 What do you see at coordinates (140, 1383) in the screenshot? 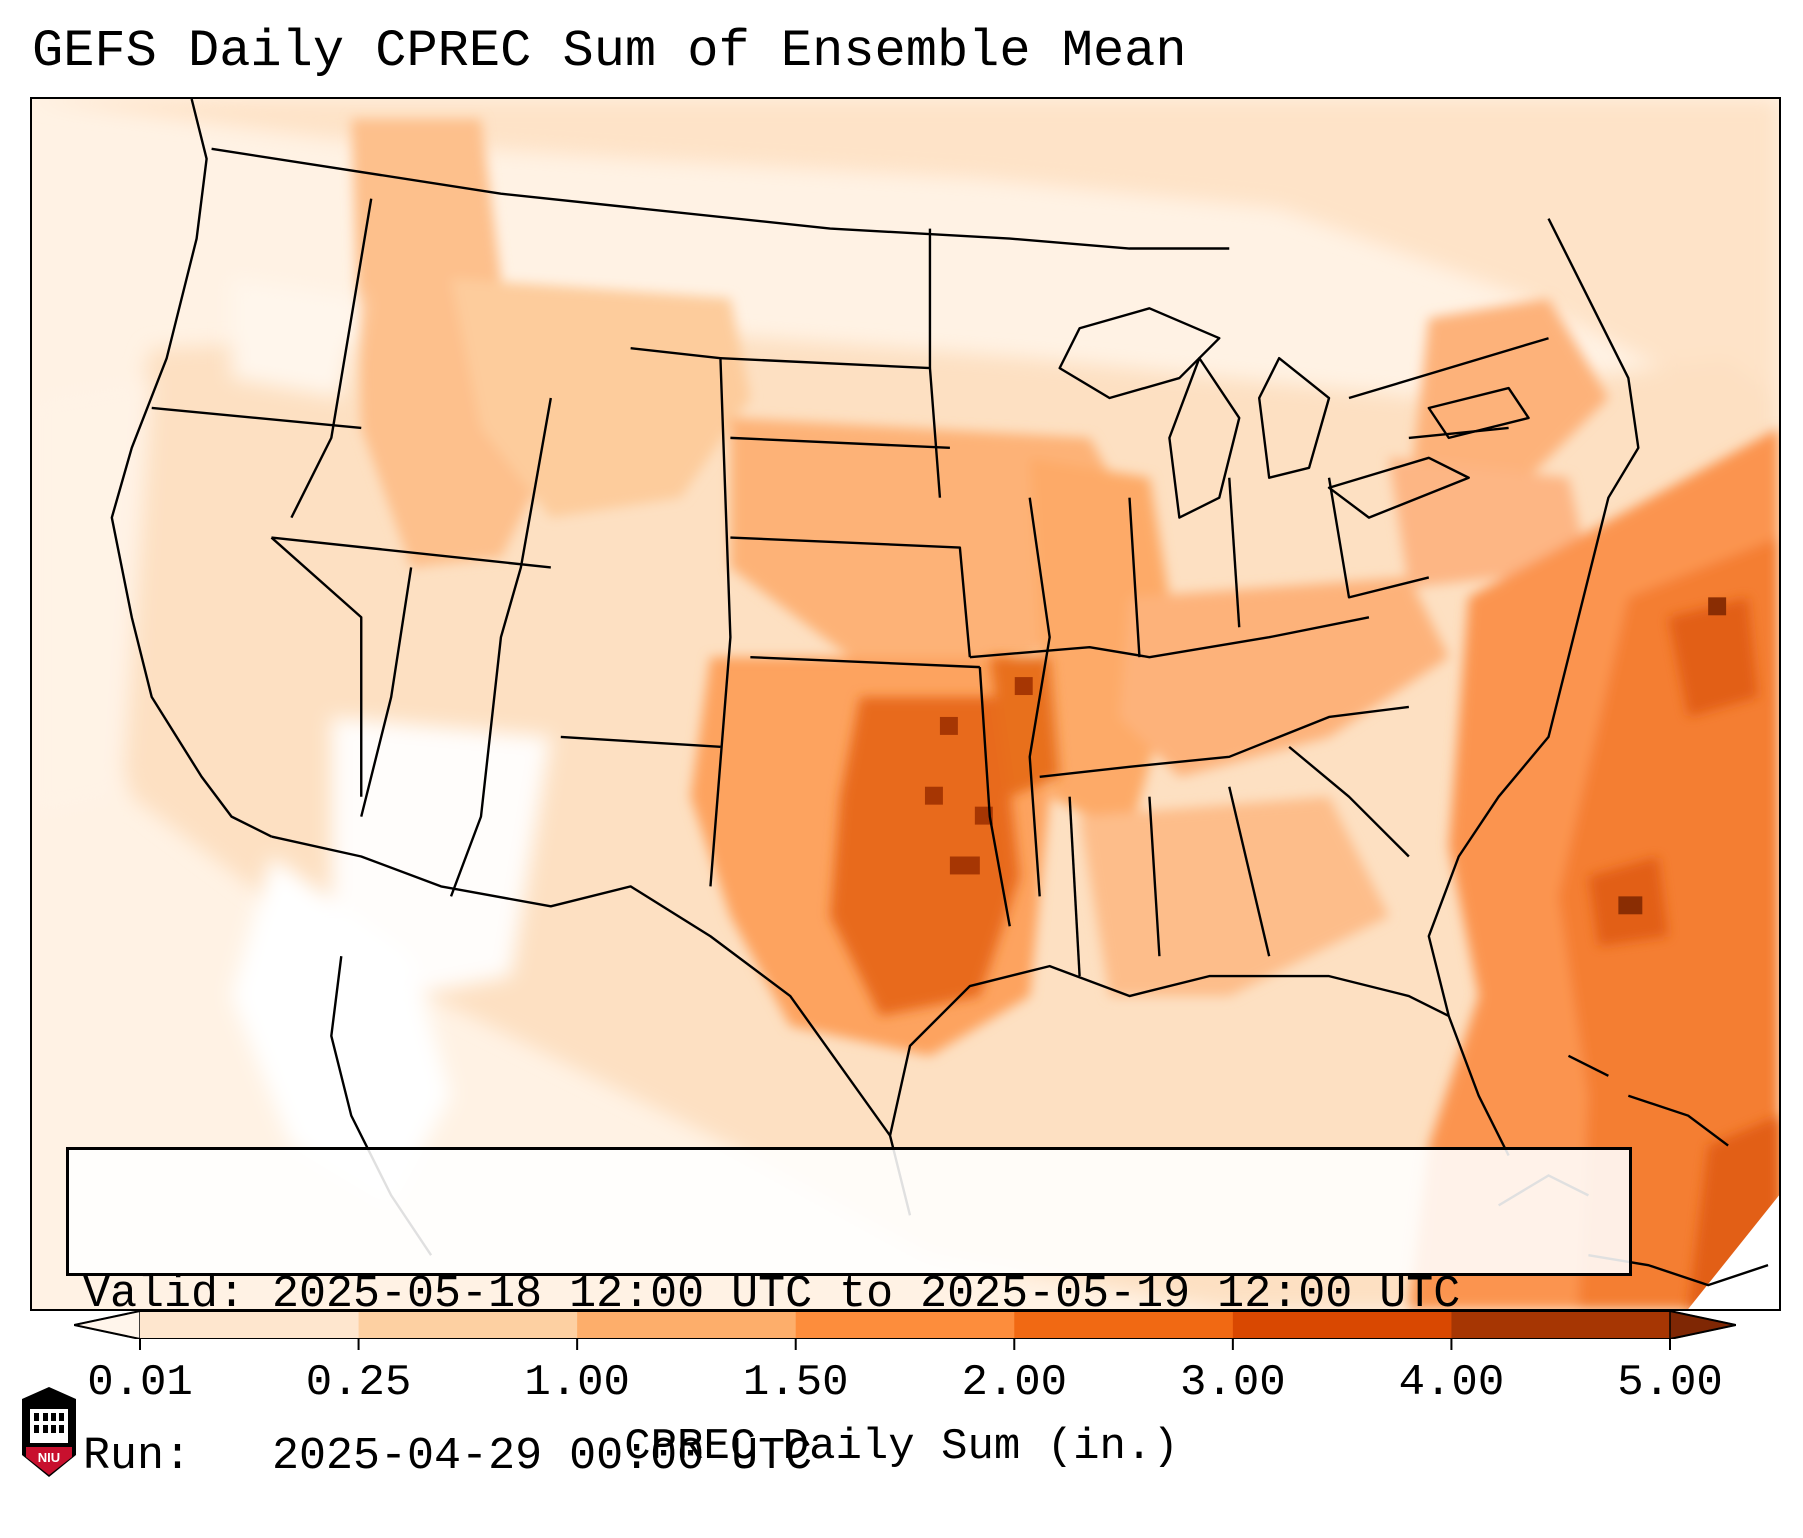
I see `colorbar-tick-label: 0.01` at bounding box center [140, 1383].